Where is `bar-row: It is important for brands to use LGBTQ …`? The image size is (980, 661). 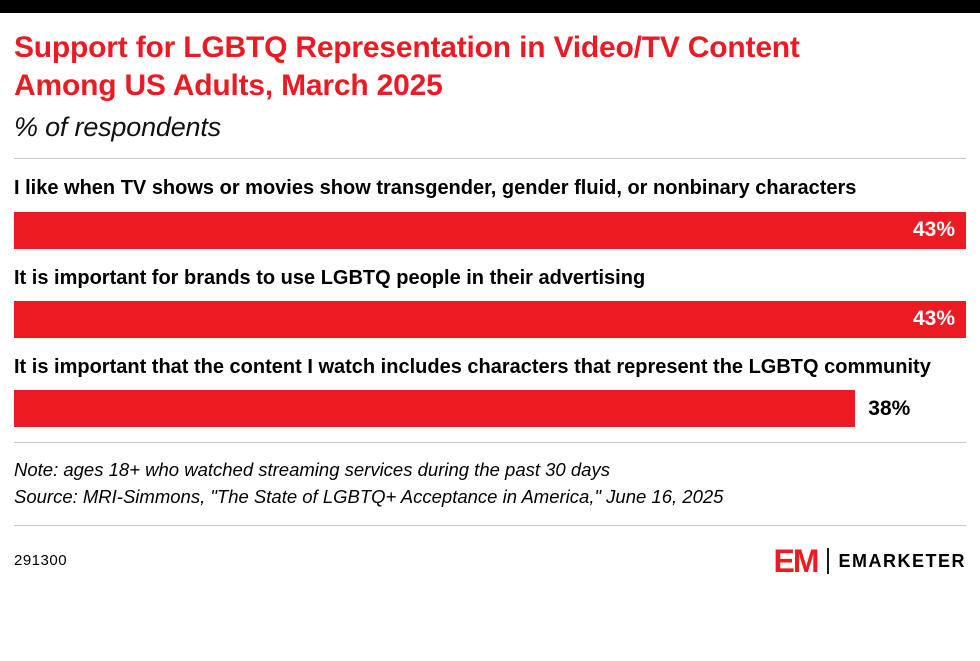 bar-row: It is important for brands to use LGBTQ … is located at coordinates (490, 301).